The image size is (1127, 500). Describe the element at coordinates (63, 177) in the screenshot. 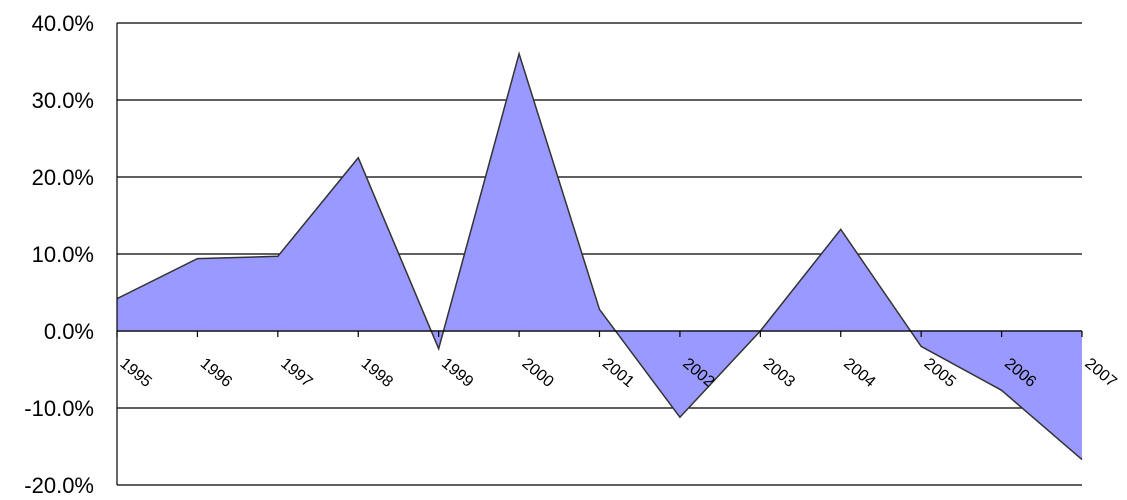

I see `y-tick-label: 20.0%` at that location.